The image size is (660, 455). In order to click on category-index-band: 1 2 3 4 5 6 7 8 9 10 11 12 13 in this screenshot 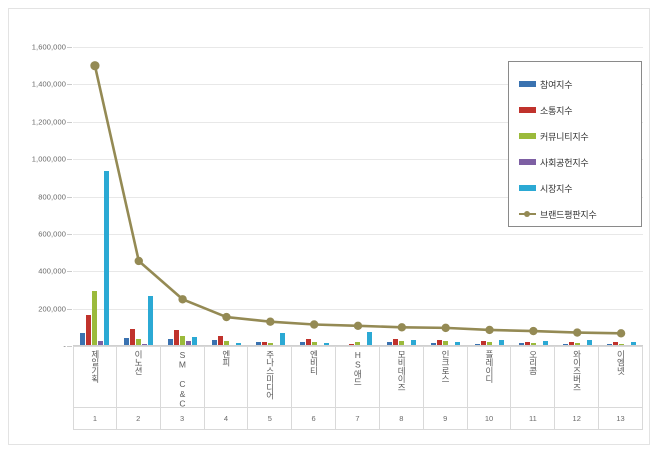, I will do `click(358, 419)`.